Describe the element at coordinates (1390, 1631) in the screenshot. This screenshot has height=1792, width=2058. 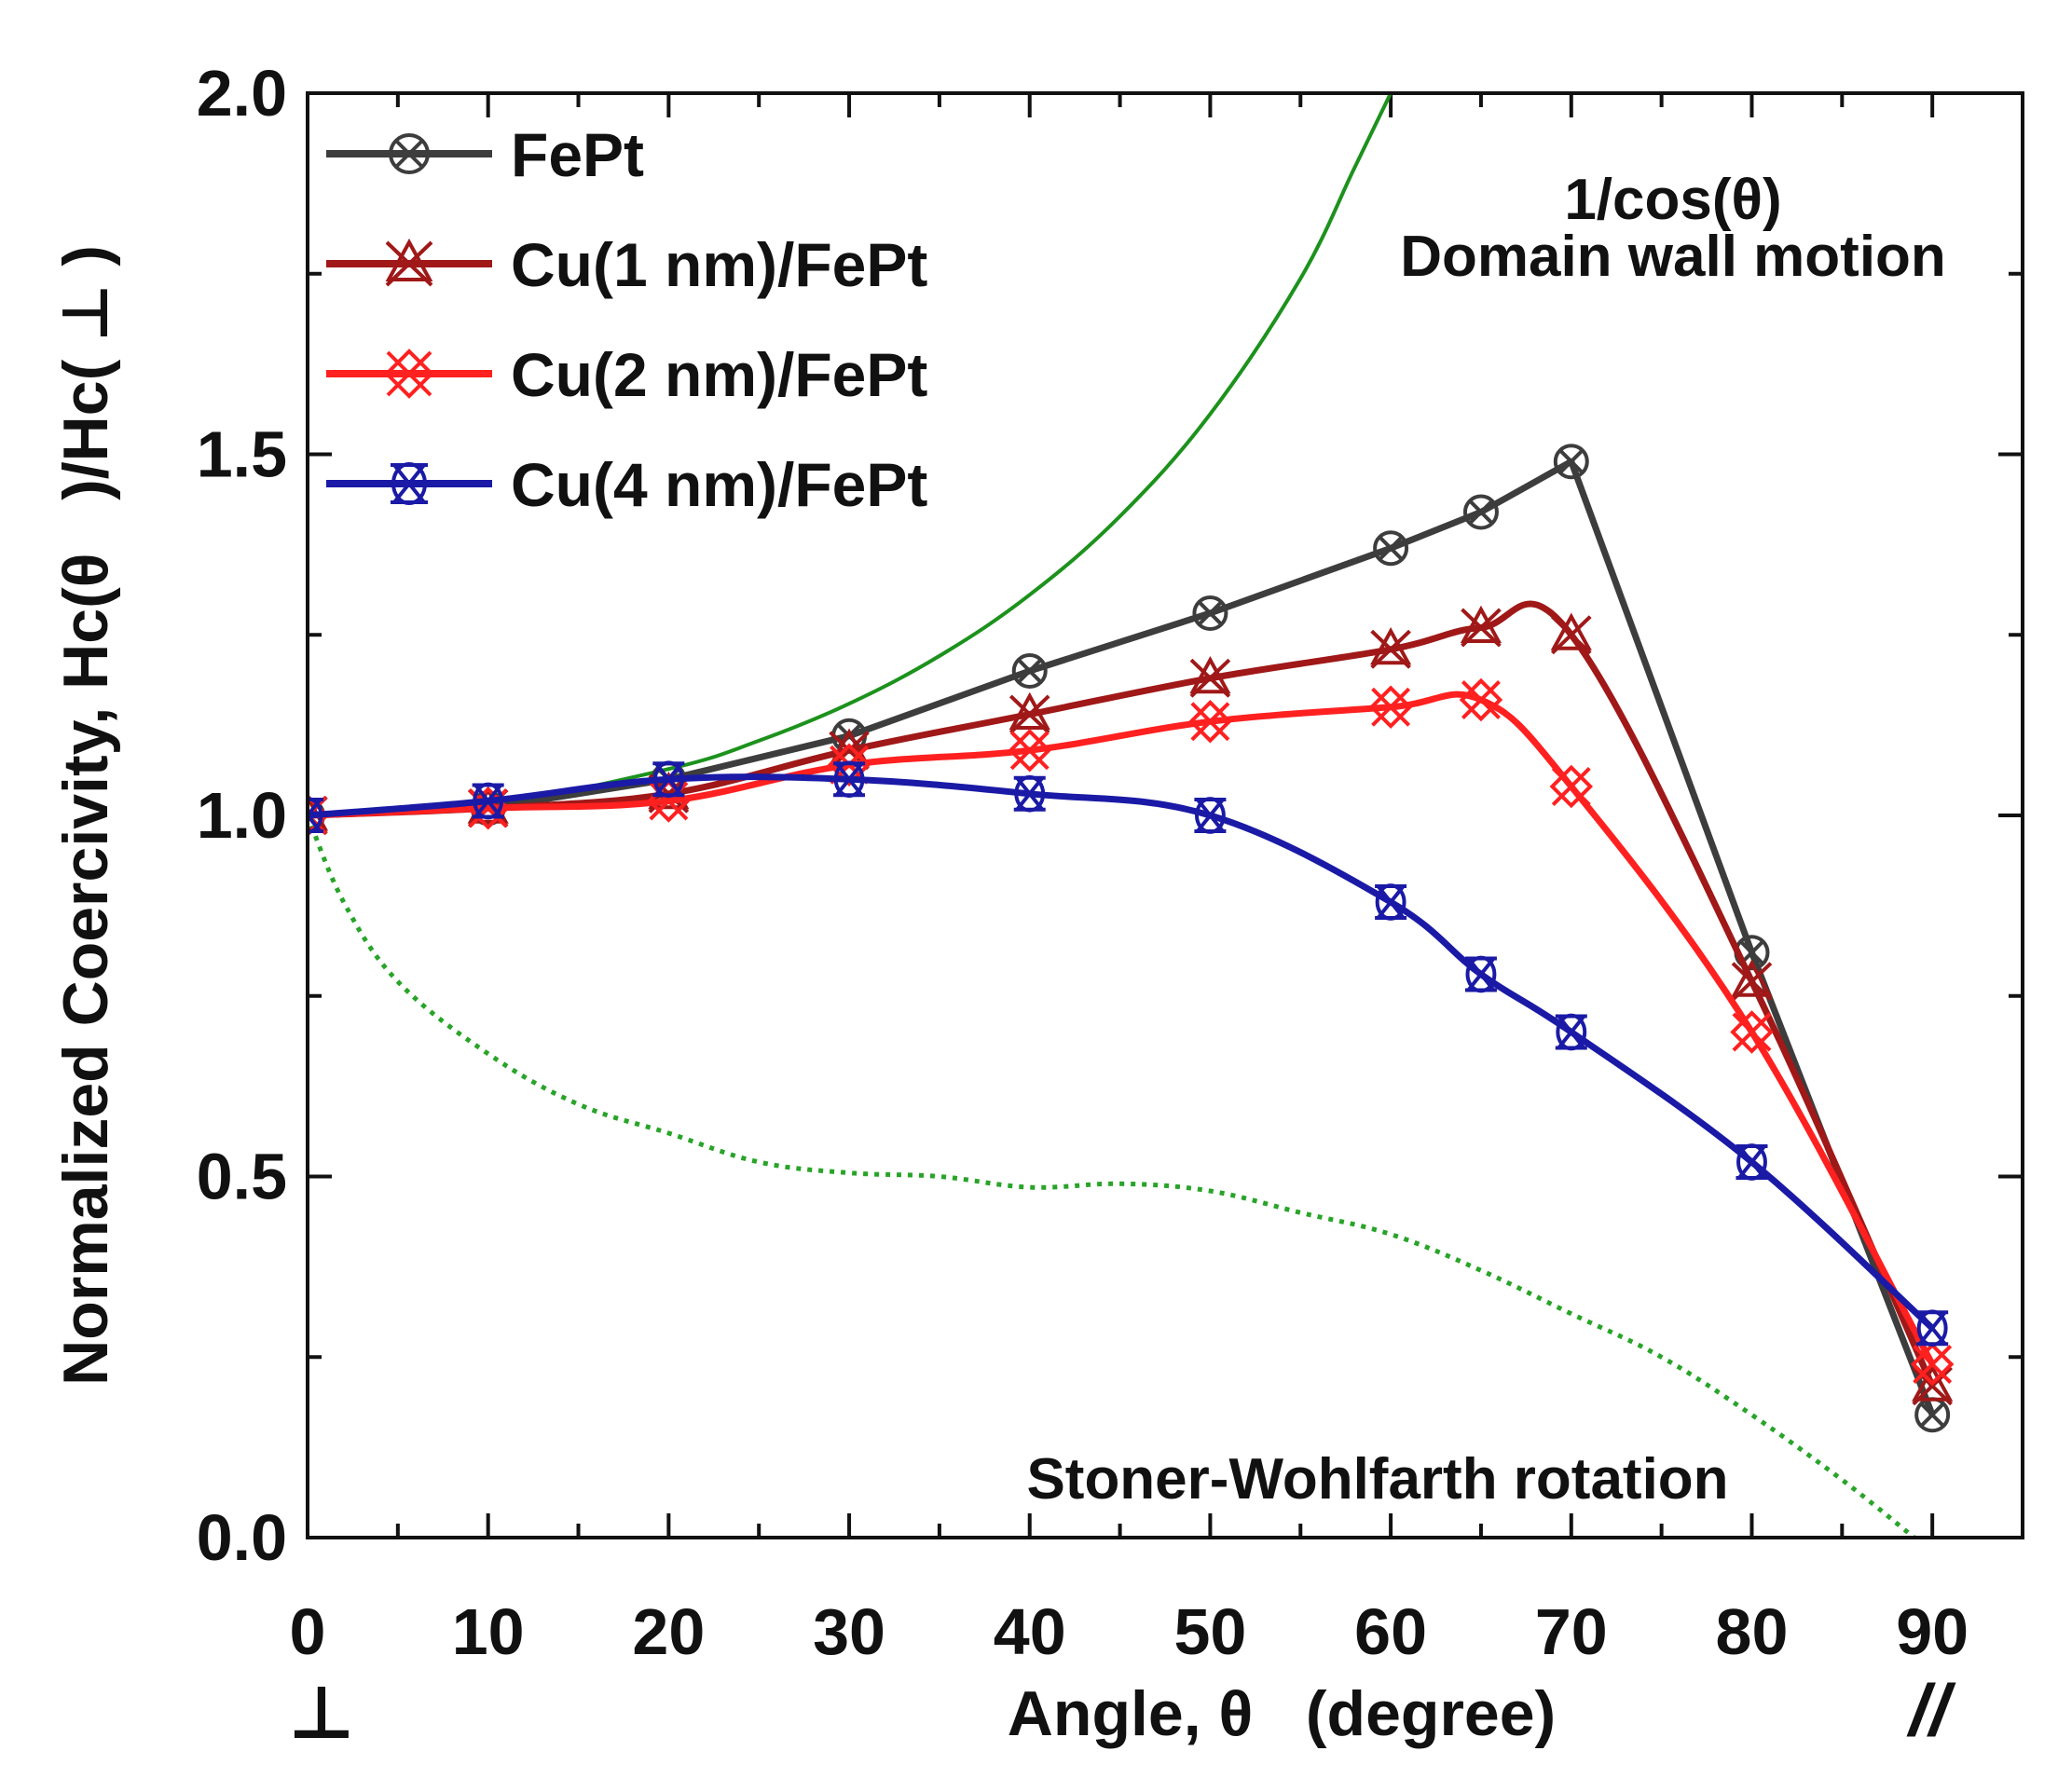
I see `x-tick-label: 60` at that location.